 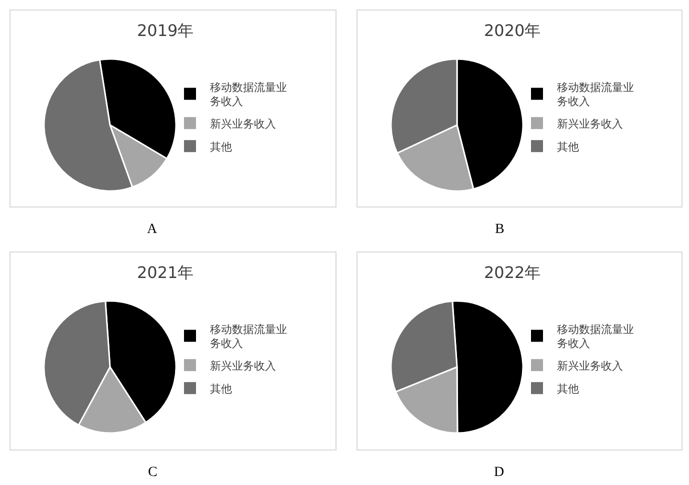 What do you see at coordinates (499, 472) in the screenshot?
I see `text: D` at bounding box center [499, 472].